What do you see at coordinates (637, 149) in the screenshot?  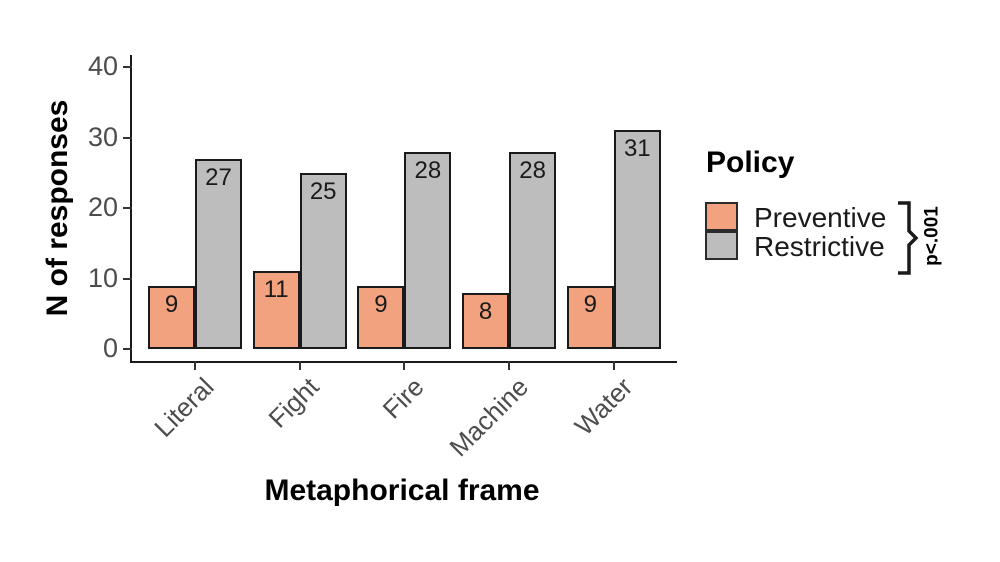 I see `bar-value-label: 31` at bounding box center [637, 149].